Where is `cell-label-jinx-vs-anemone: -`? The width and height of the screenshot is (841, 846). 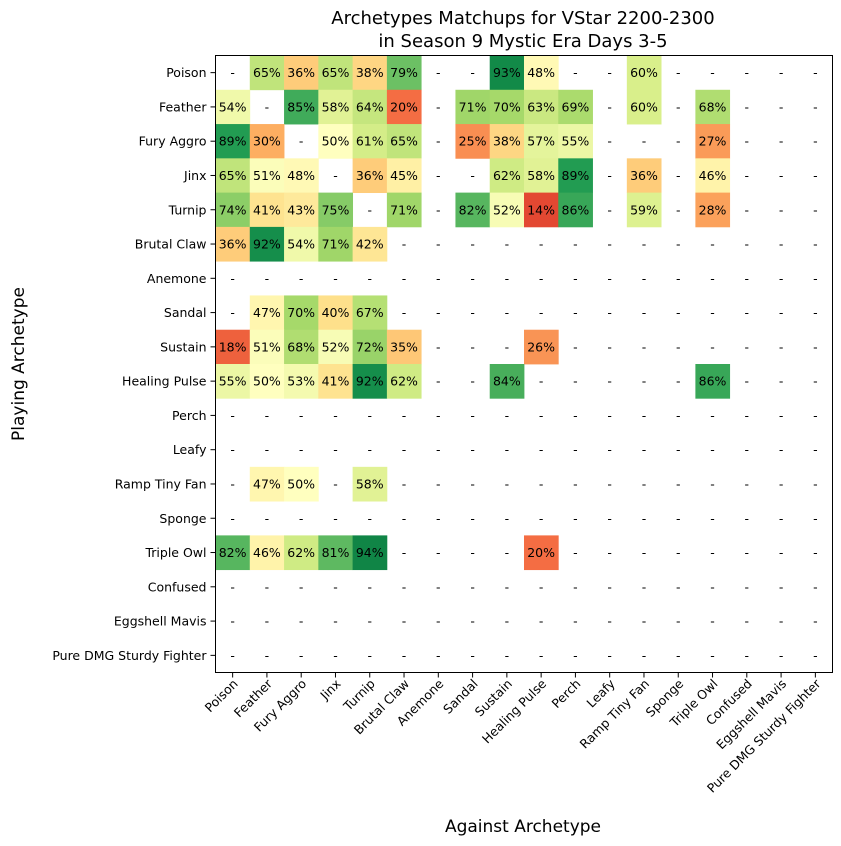 cell-label-jinx-vs-anemone: - is located at coordinates (438, 175).